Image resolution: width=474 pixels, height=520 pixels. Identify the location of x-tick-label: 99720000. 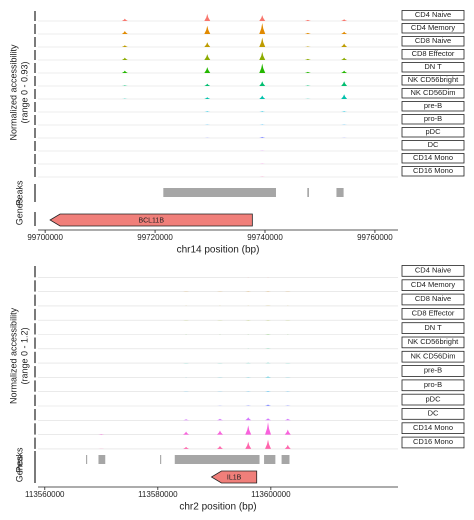
(155, 237).